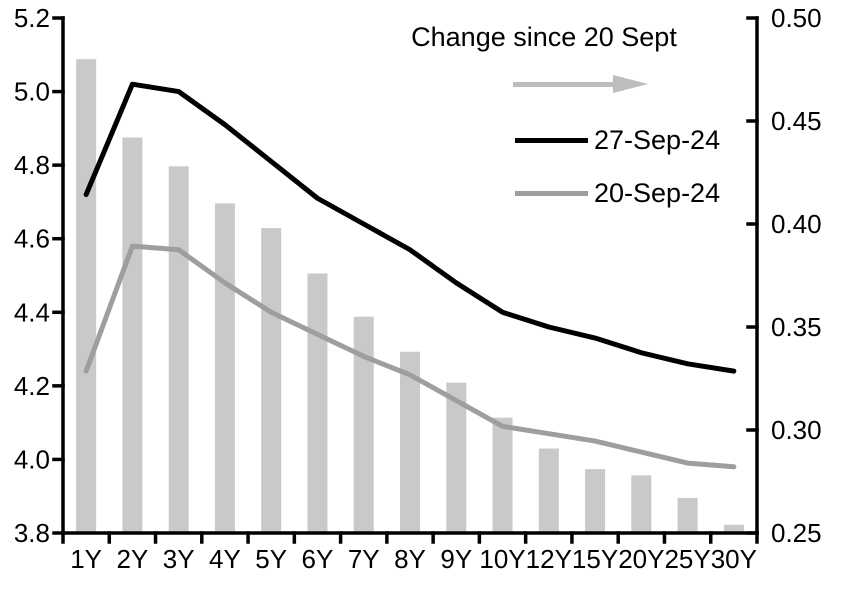 This screenshot has height=589, width=852. Describe the element at coordinates (502, 475) in the screenshot. I see `bar-10Y` at that location.